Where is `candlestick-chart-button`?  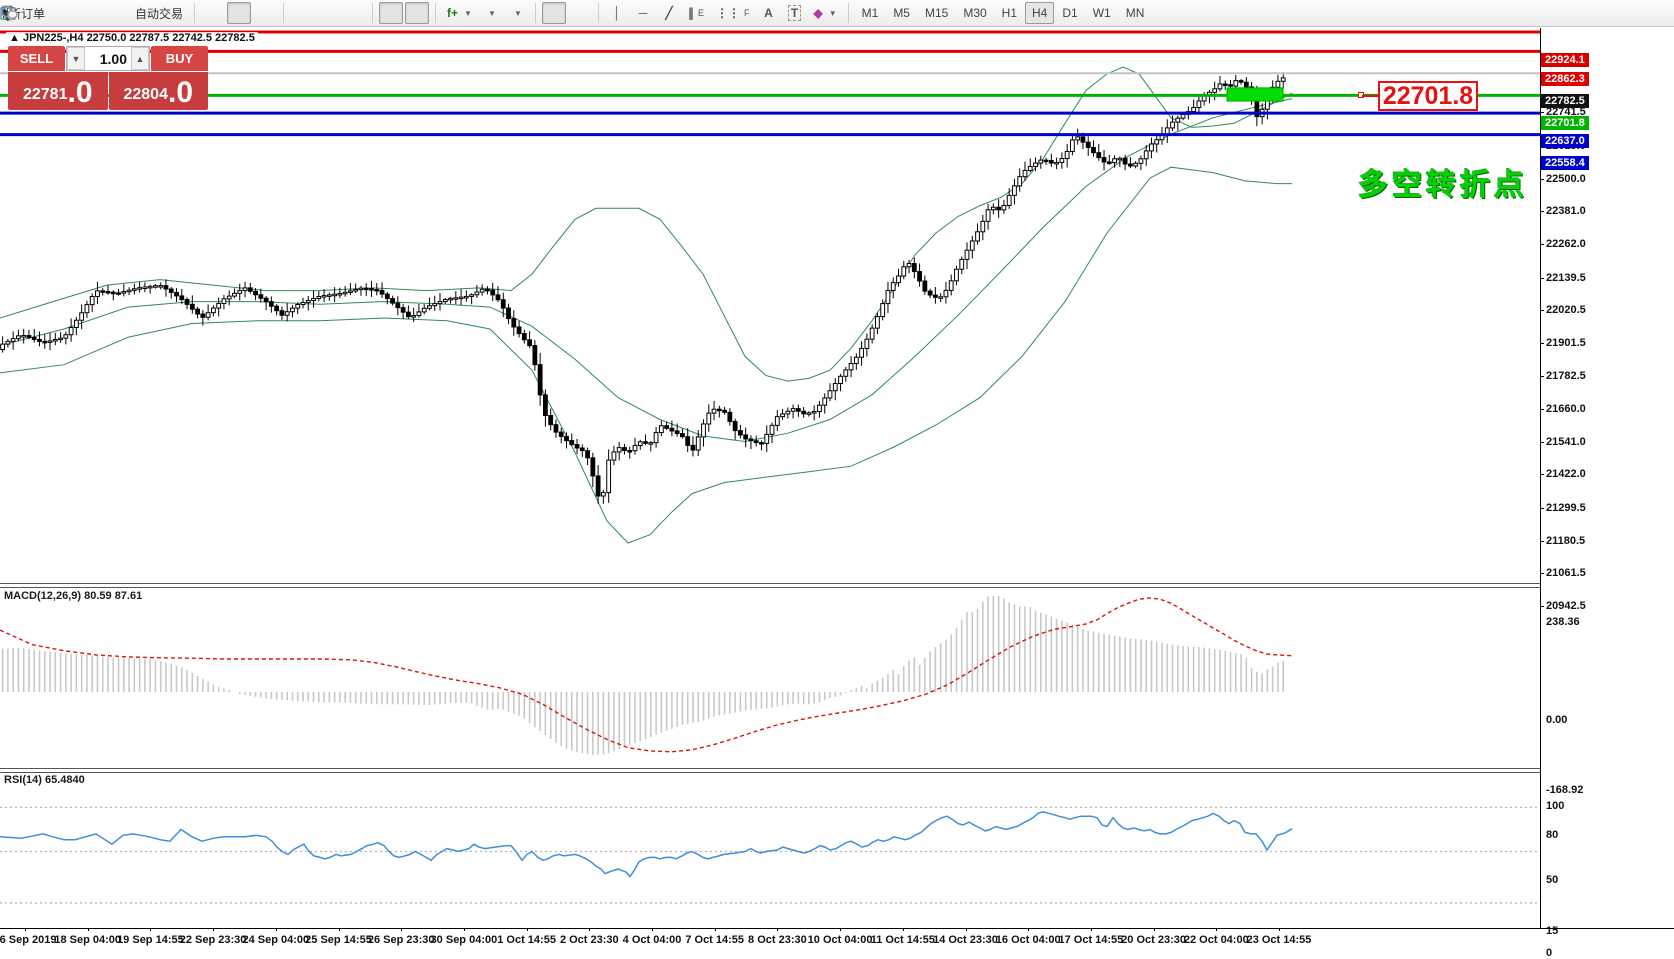
candlestick-chart-button is located at coordinates (127, 13).